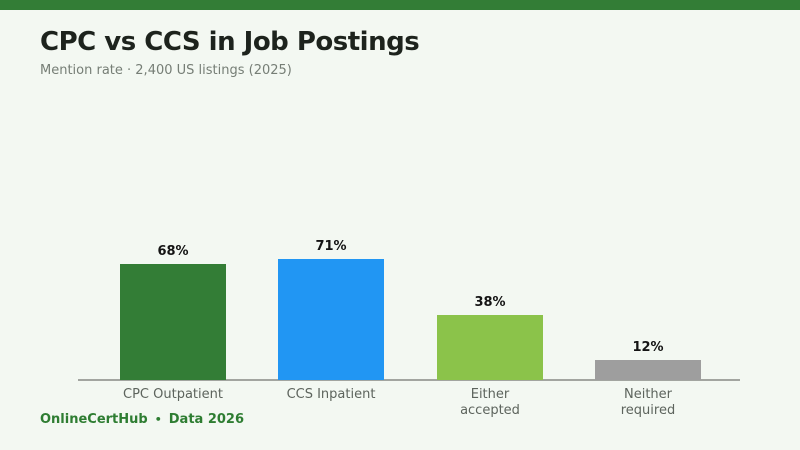 Image resolution: width=800 pixels, height=450 pixels. Describe the element at coordinates (331, 246) in the screenshot. I see `value-label-ccs-inpatient: 71%` at that location.